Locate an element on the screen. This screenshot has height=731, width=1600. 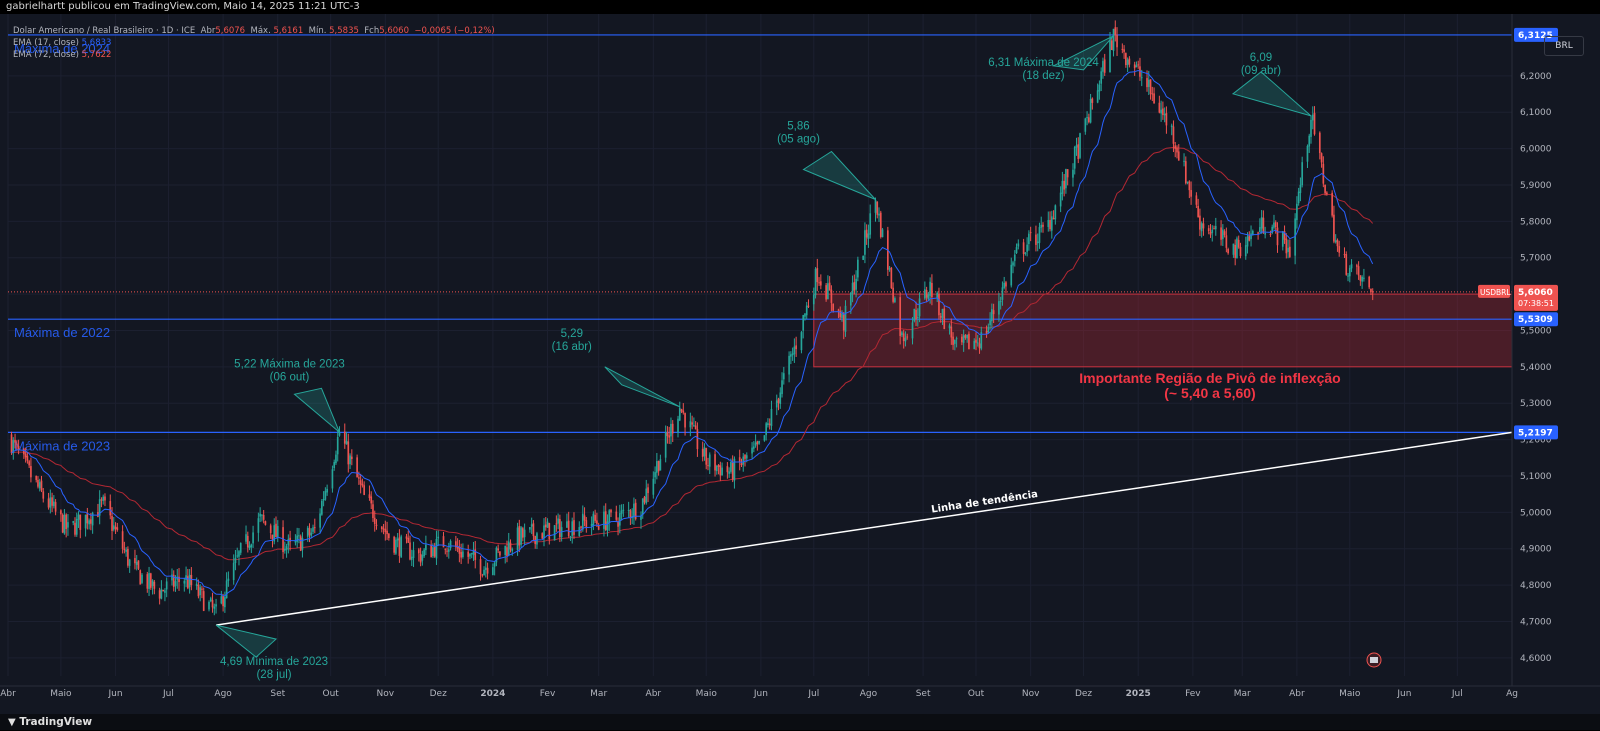
last-price-countdown: 07:38:51 is located at coordinates (1536, 303).